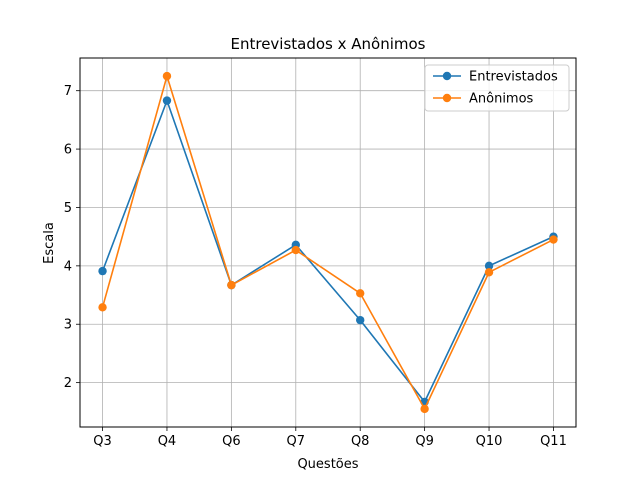  What do you see at coordinates (49, 243) in the screenshot?
I see `y-axis-title: Escala` at bounding box center [49, 243].